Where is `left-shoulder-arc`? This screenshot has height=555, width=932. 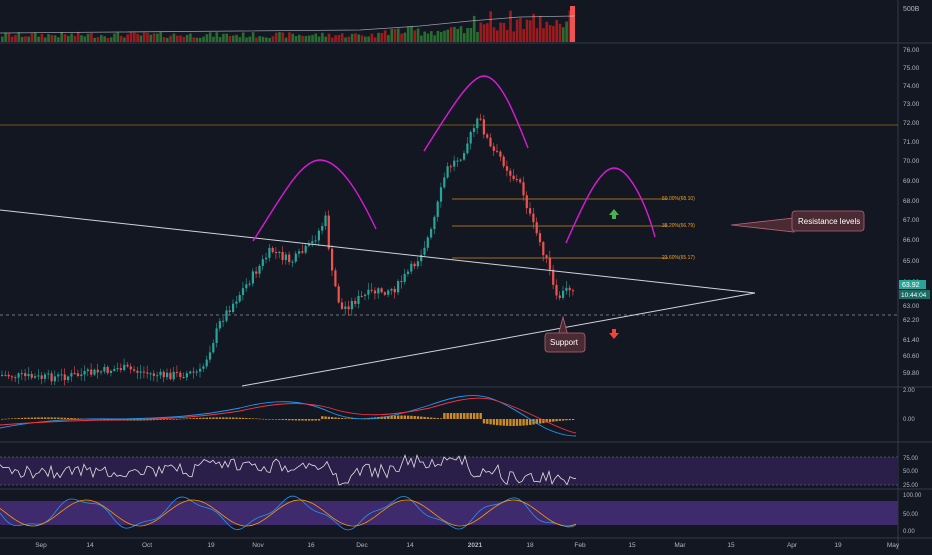
left-shoulder-arc is located at coordinates (314, 200).